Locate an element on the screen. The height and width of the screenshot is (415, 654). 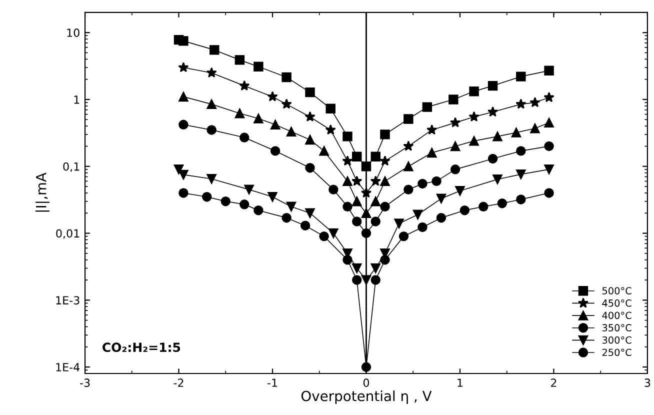
legend-label: 250°C is located at coordinates (617, 352).